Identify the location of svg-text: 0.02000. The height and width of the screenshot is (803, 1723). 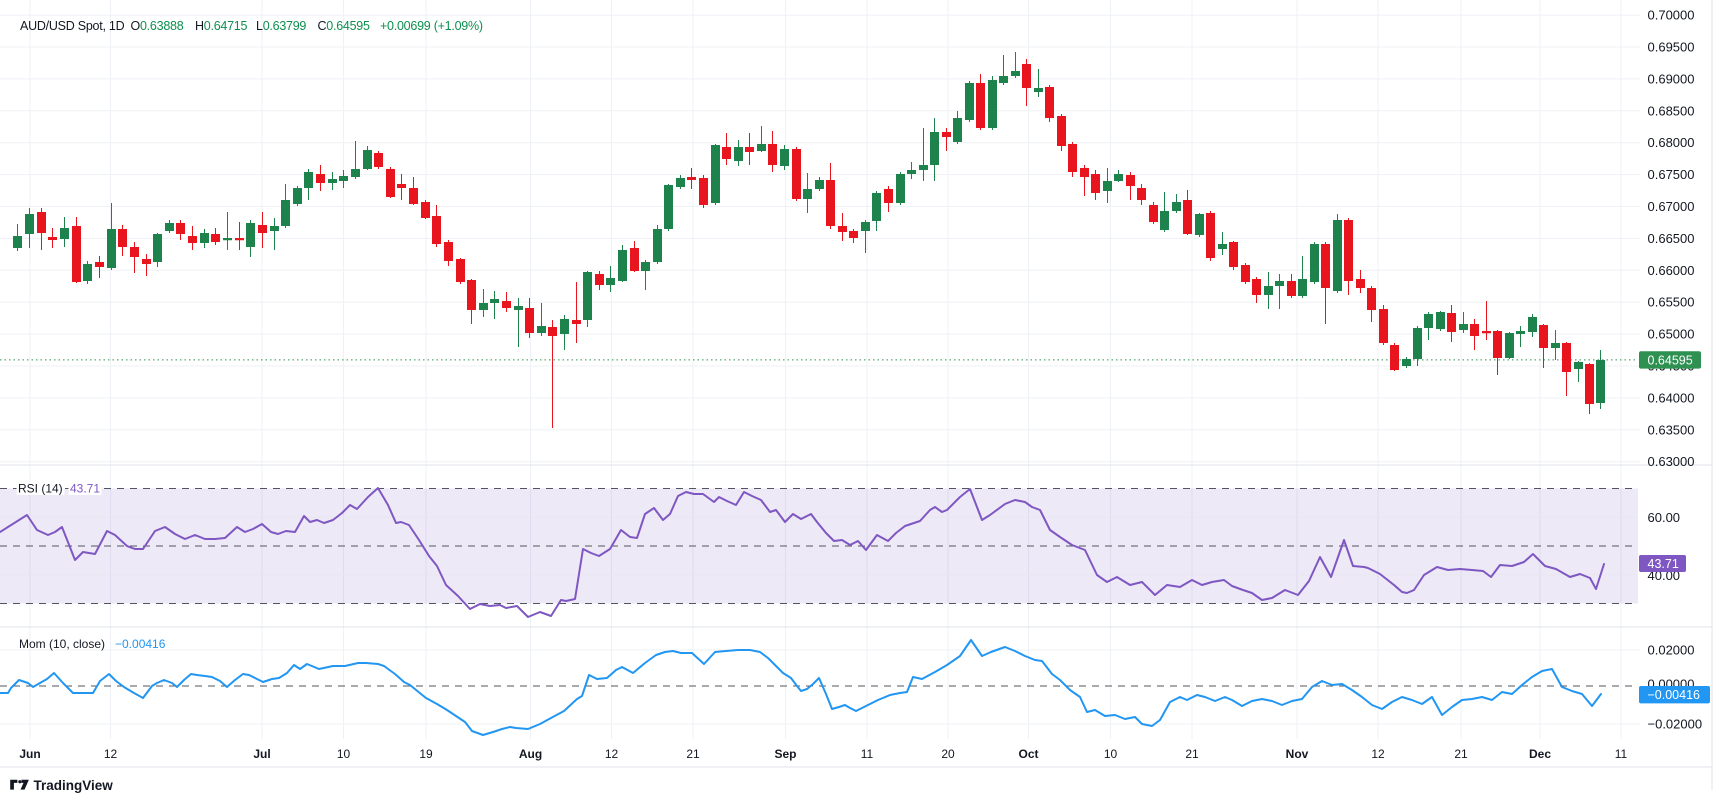
(1671, 650).